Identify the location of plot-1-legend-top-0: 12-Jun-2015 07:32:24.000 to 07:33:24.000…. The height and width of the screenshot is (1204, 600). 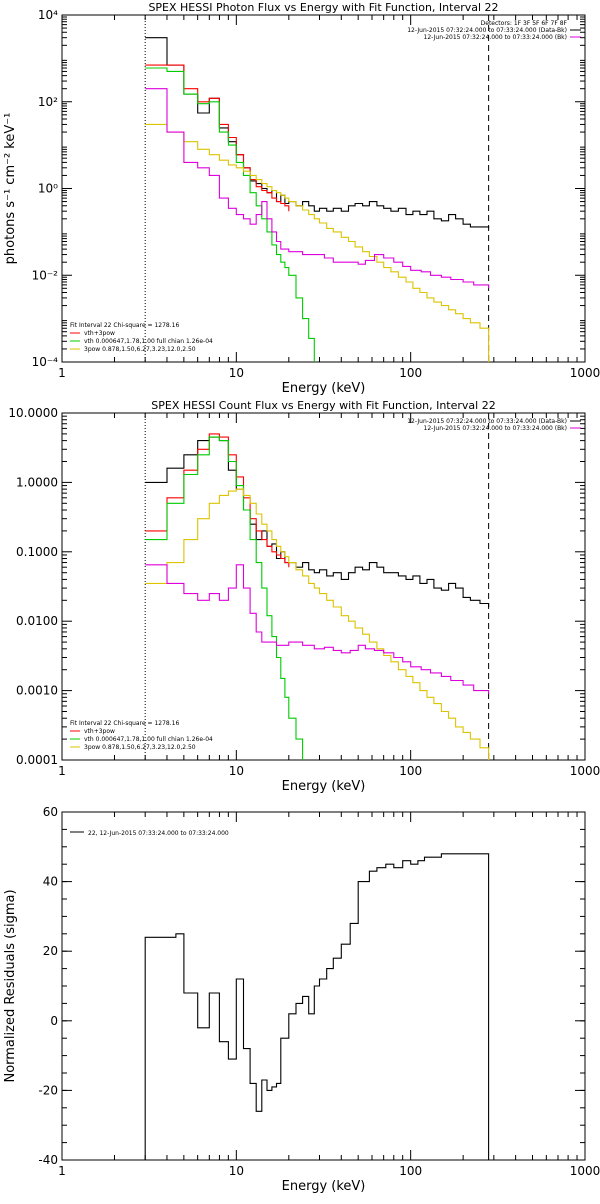
(487, 421).